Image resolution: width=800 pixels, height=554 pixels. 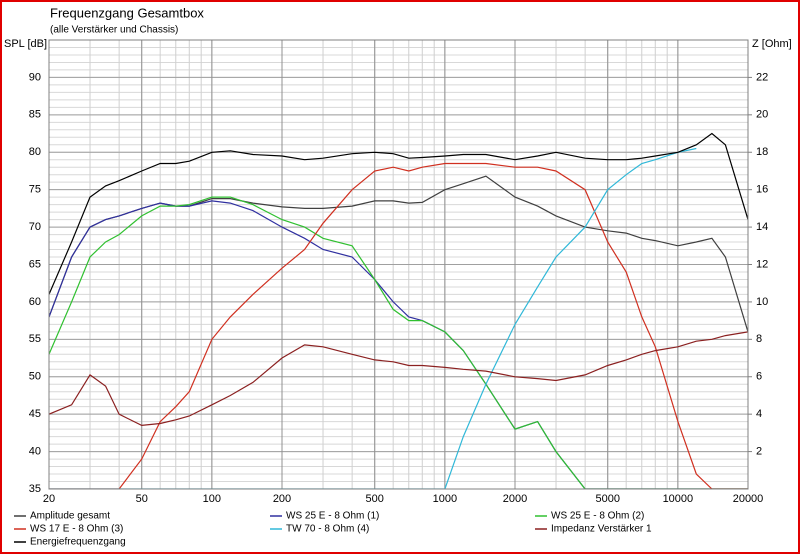 I want to click on y-tick-label: 85, so click(x=35, y=115).